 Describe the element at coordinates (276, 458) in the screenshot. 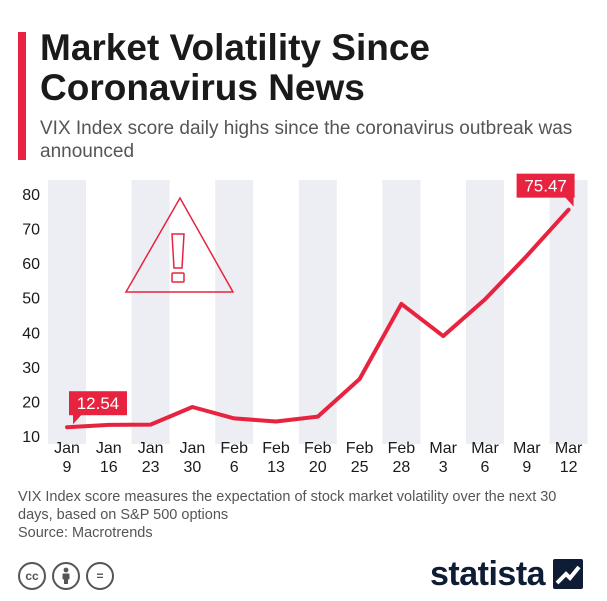

I see `x-tick-label: Feb 13` at that location.